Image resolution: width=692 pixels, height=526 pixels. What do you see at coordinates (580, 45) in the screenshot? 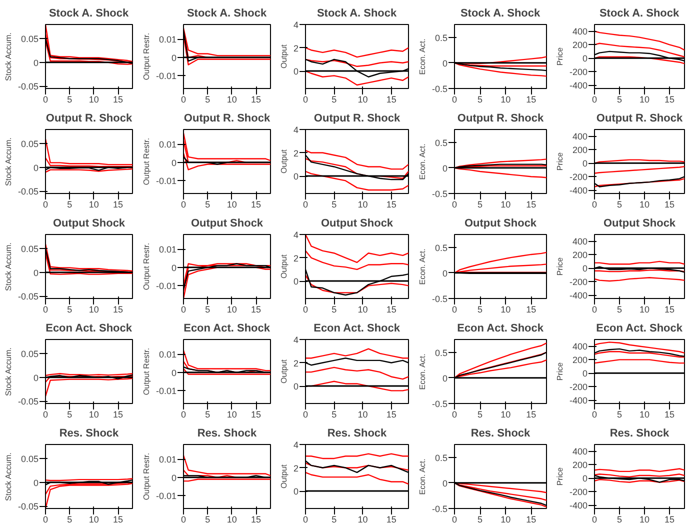
I see `y-tick-label: 200` at bounding box center [580, 45].